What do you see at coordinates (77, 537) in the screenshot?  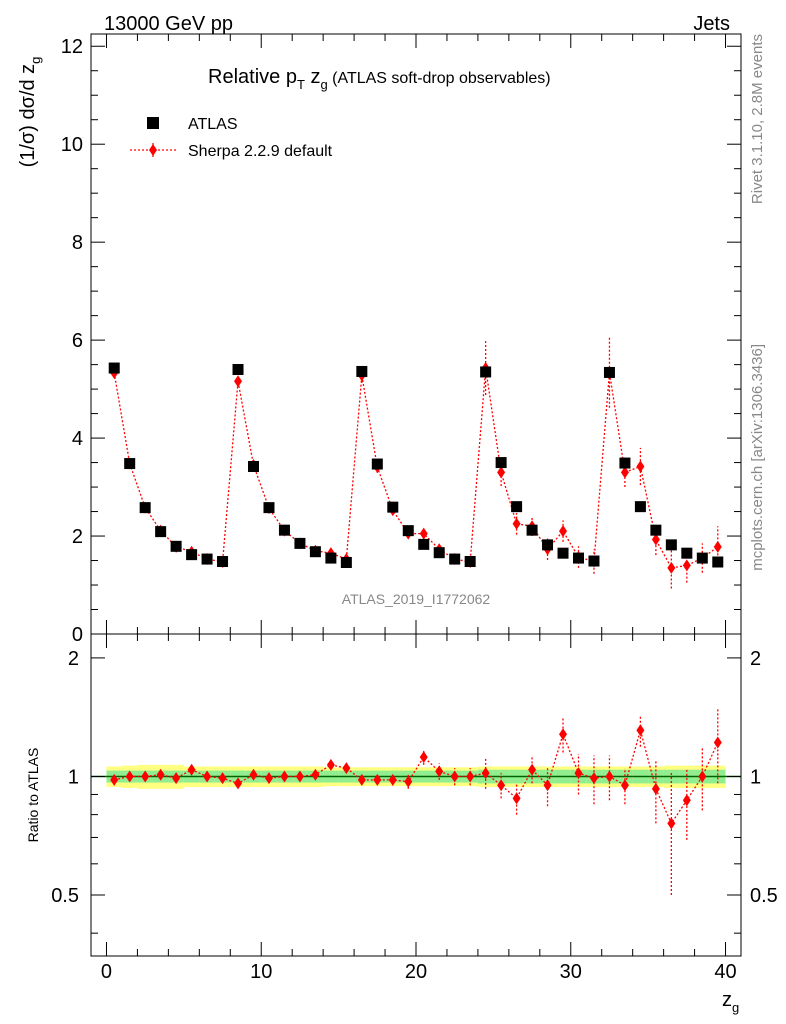 I see `main-y-tick-label: 2` at bounding box center [77, 537].